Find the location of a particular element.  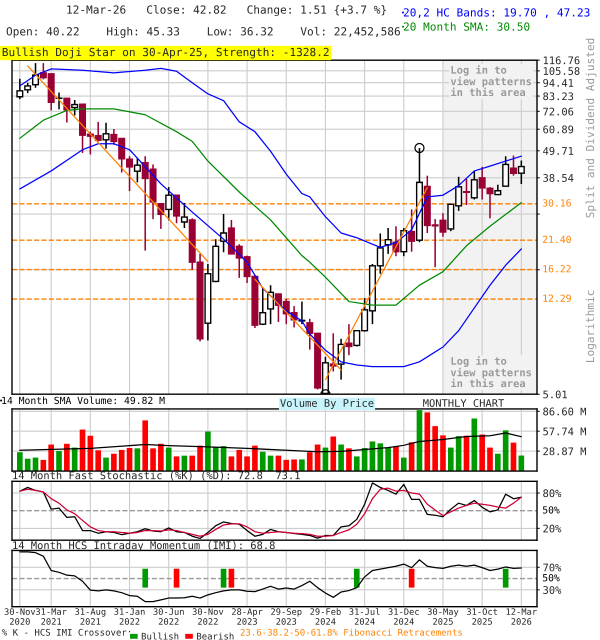

legend-title: % K - HCS IMI Crossover: is located at coordinates (66, 632).